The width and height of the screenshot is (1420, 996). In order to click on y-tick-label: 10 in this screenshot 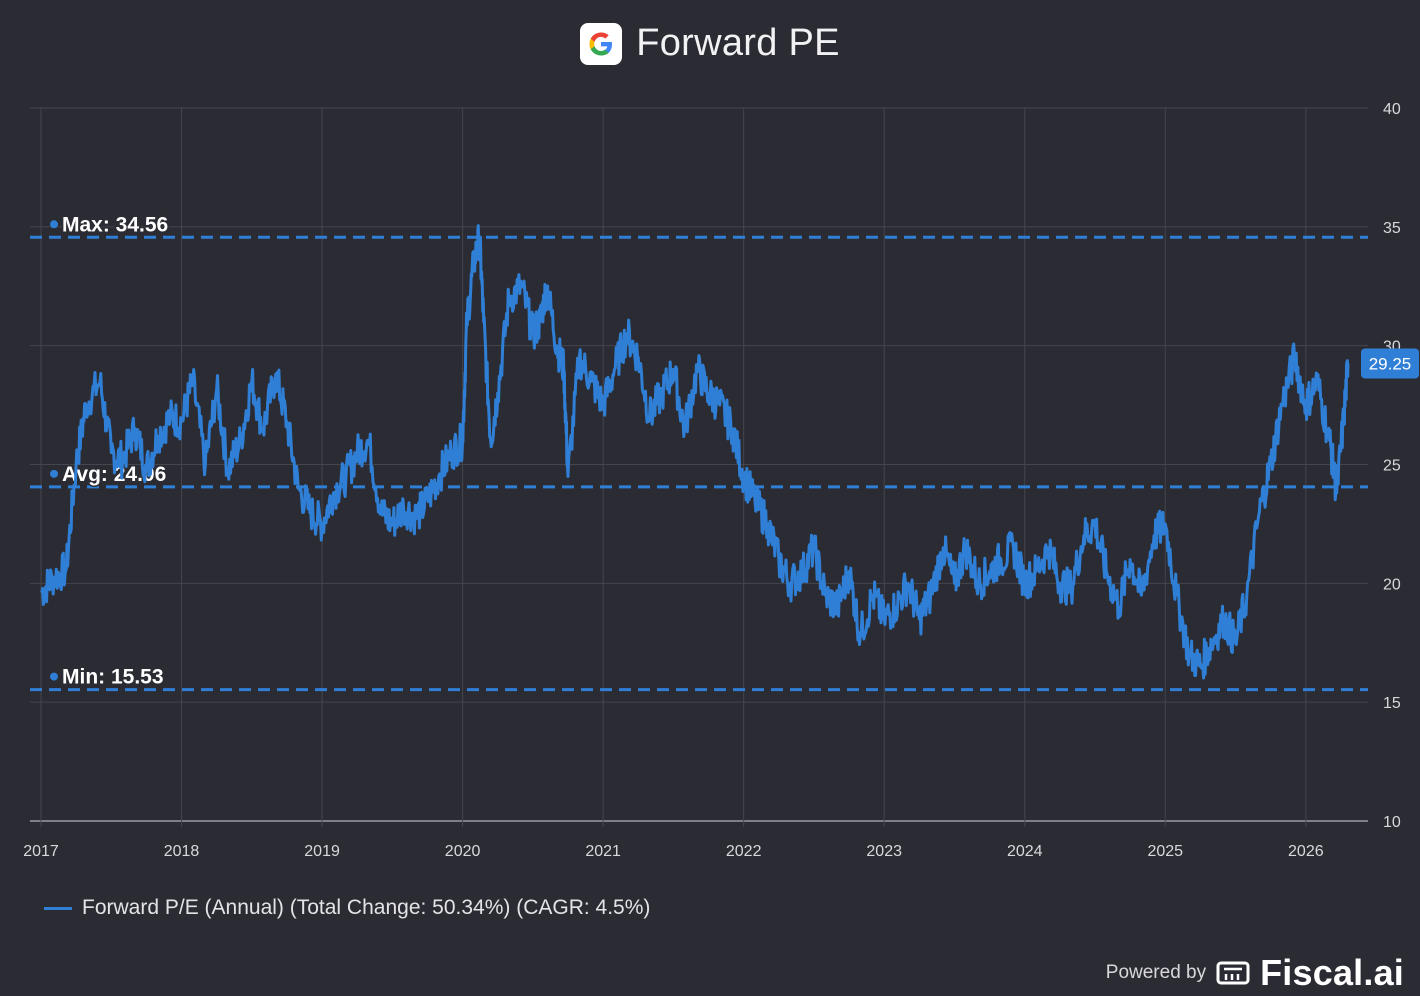, I will do `click(1392, 822)`.